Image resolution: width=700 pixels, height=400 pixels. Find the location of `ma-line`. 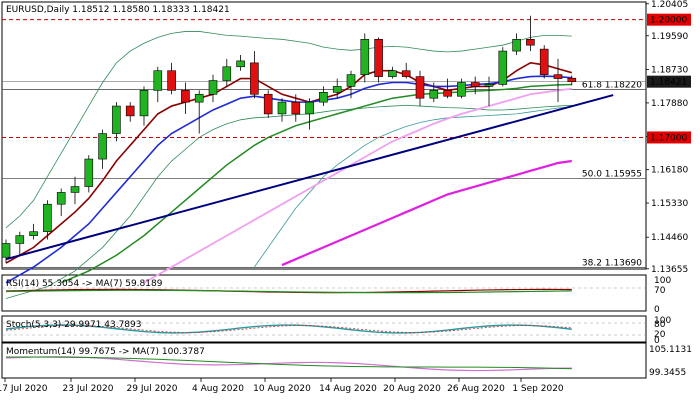

ma-line is located at coordinates (426, 213).